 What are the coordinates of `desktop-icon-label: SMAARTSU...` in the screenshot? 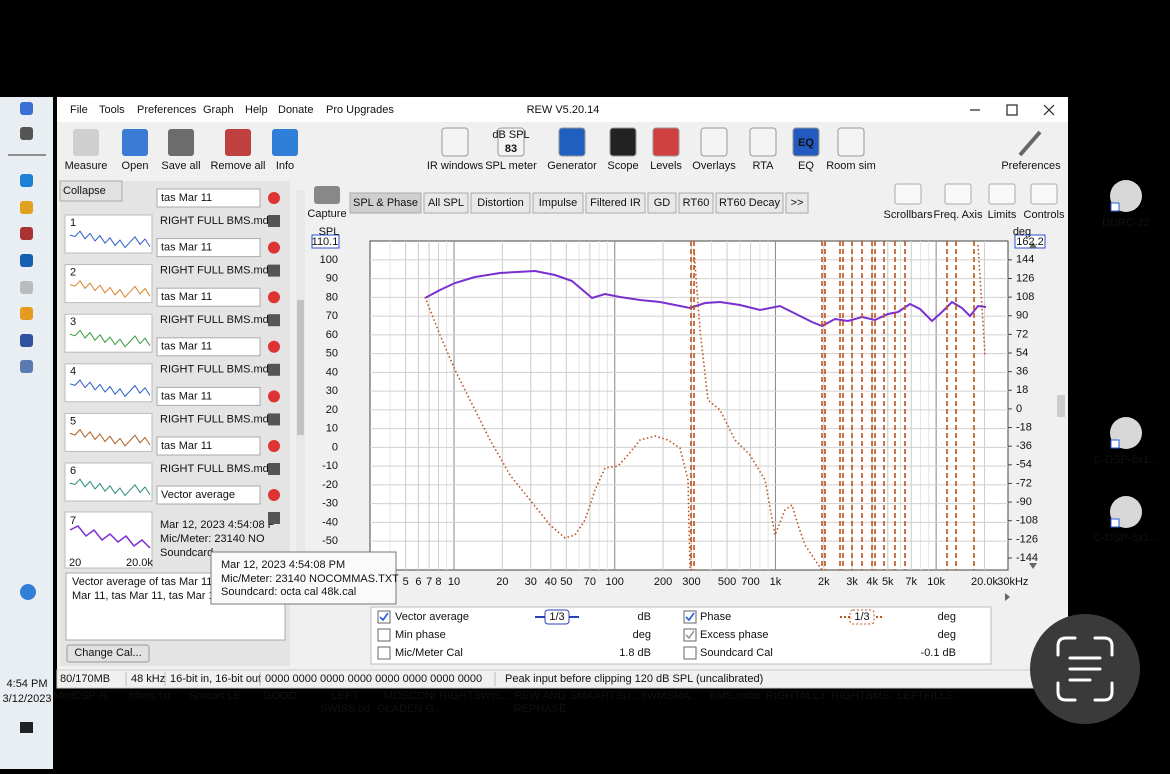 It's located at (605, 696).